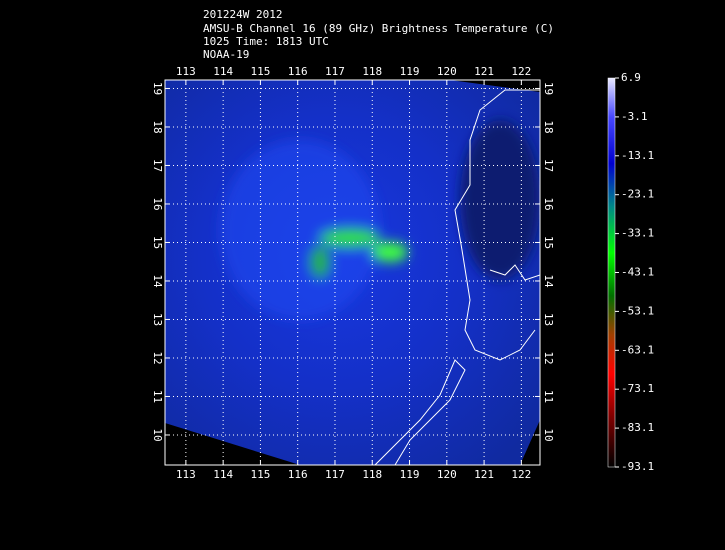 This screenshot has height=550, width=725. I want to click on colorbar-label: -33.1, so click(637, 233).